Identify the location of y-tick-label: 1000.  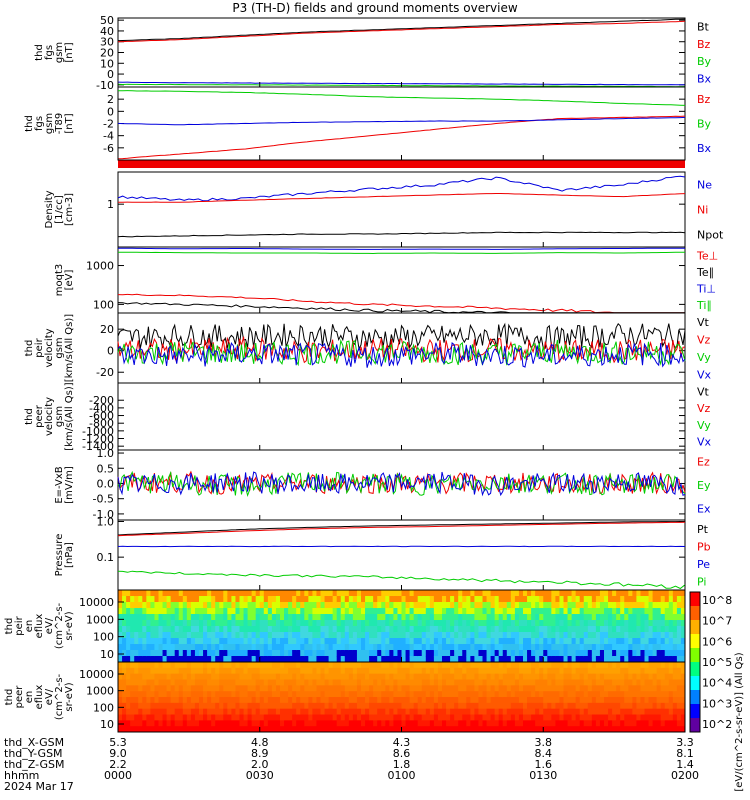
(100, 691).